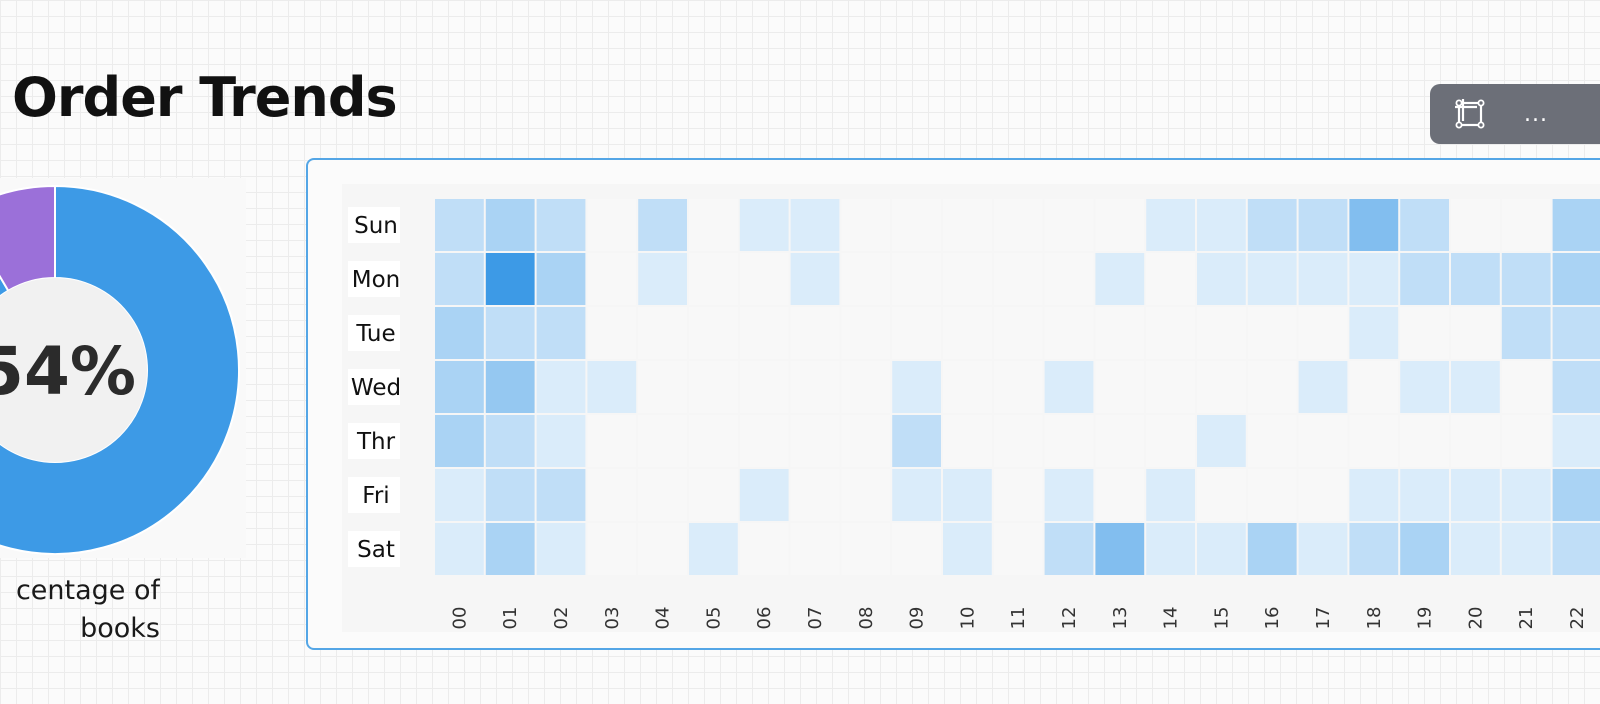 This screenshot has width=1600, height=704. I want to click on crop-frame-button, so click(1470, 114).